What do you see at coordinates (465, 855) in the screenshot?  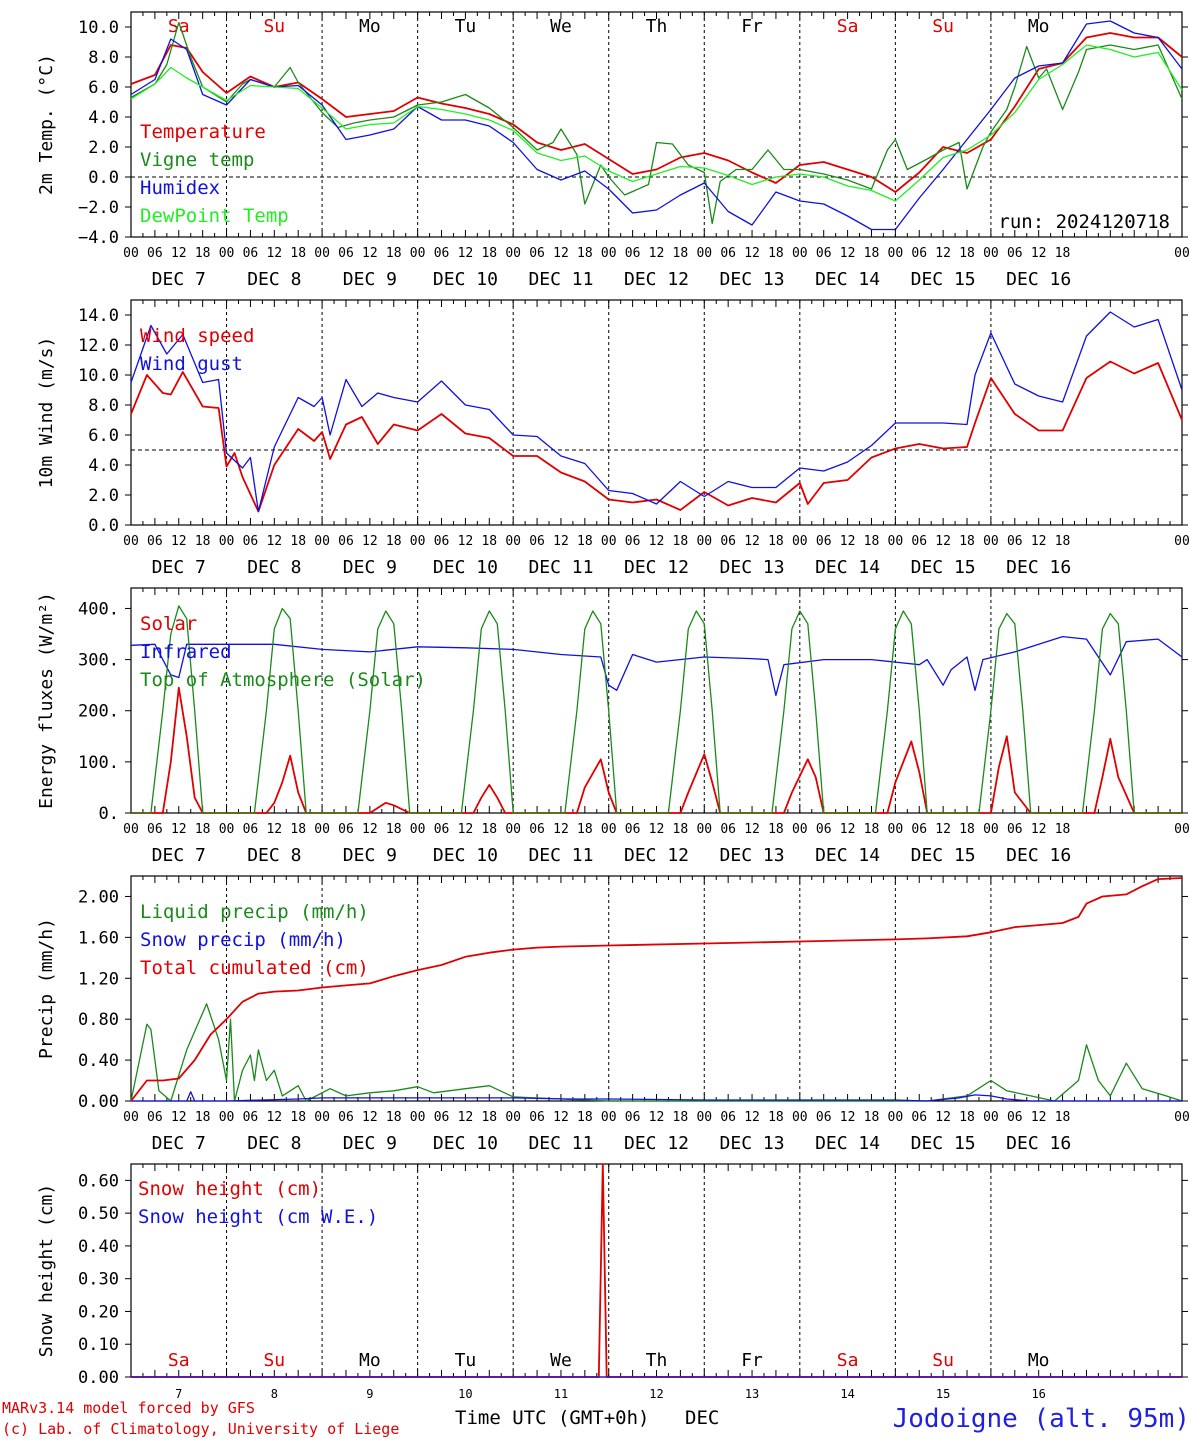 I see `x-day-label: DEC 10` at bounding box center [465, 855].